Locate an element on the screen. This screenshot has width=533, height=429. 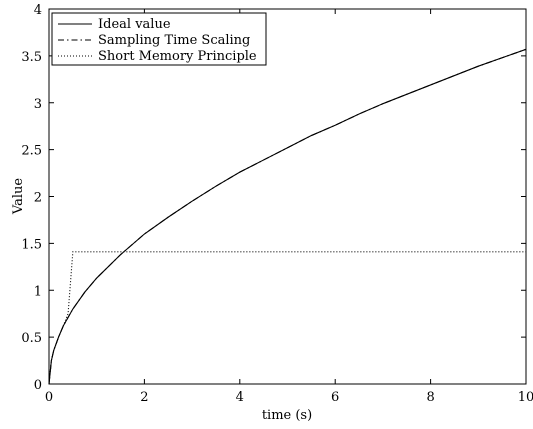
x-tick-label: 2 is located at coordinates (144, 397).